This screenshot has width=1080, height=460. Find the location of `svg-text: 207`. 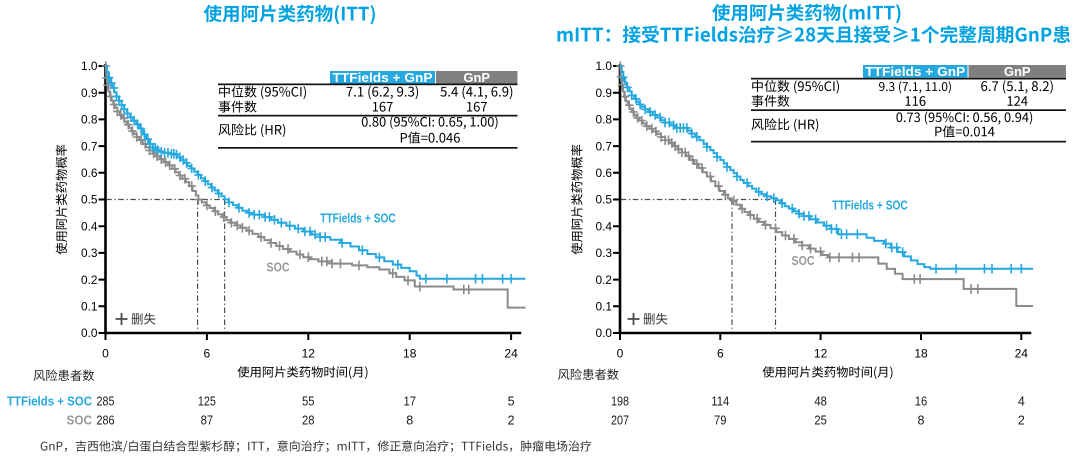

svg-text: 207 is located at coordinates (620, 421).